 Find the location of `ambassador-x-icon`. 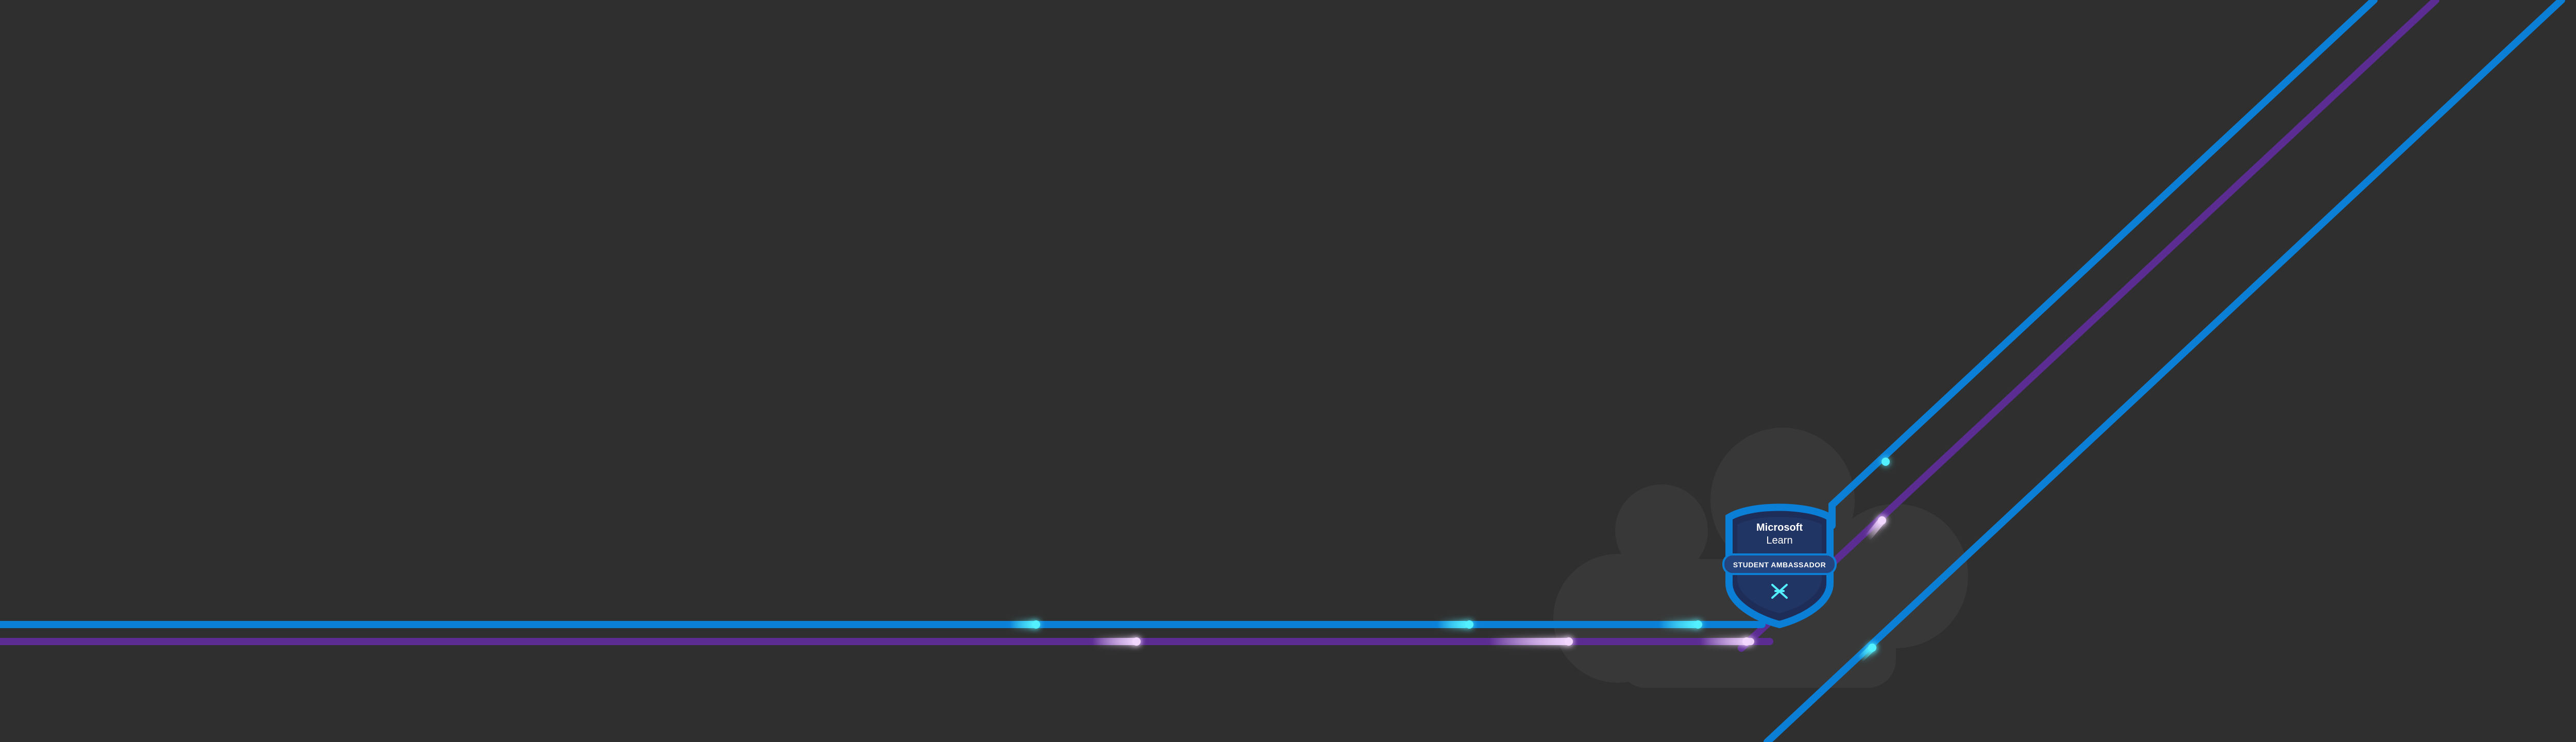

ambassador-x-icon is located at coordinates (1779, 591).